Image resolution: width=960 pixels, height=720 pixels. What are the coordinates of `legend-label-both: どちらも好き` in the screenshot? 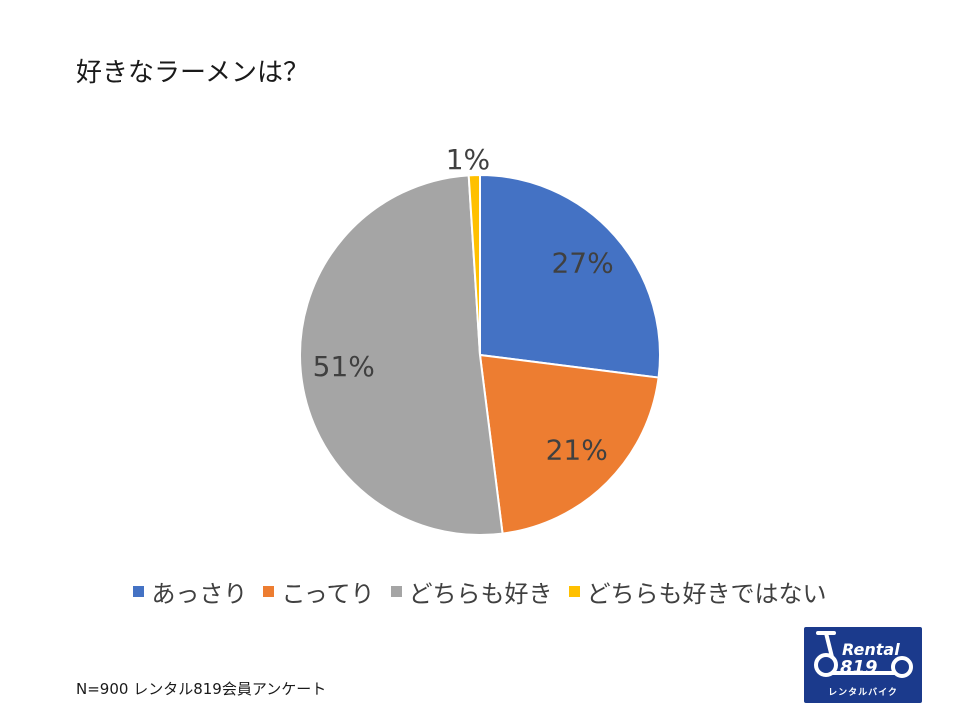 It's located at (480, 594).